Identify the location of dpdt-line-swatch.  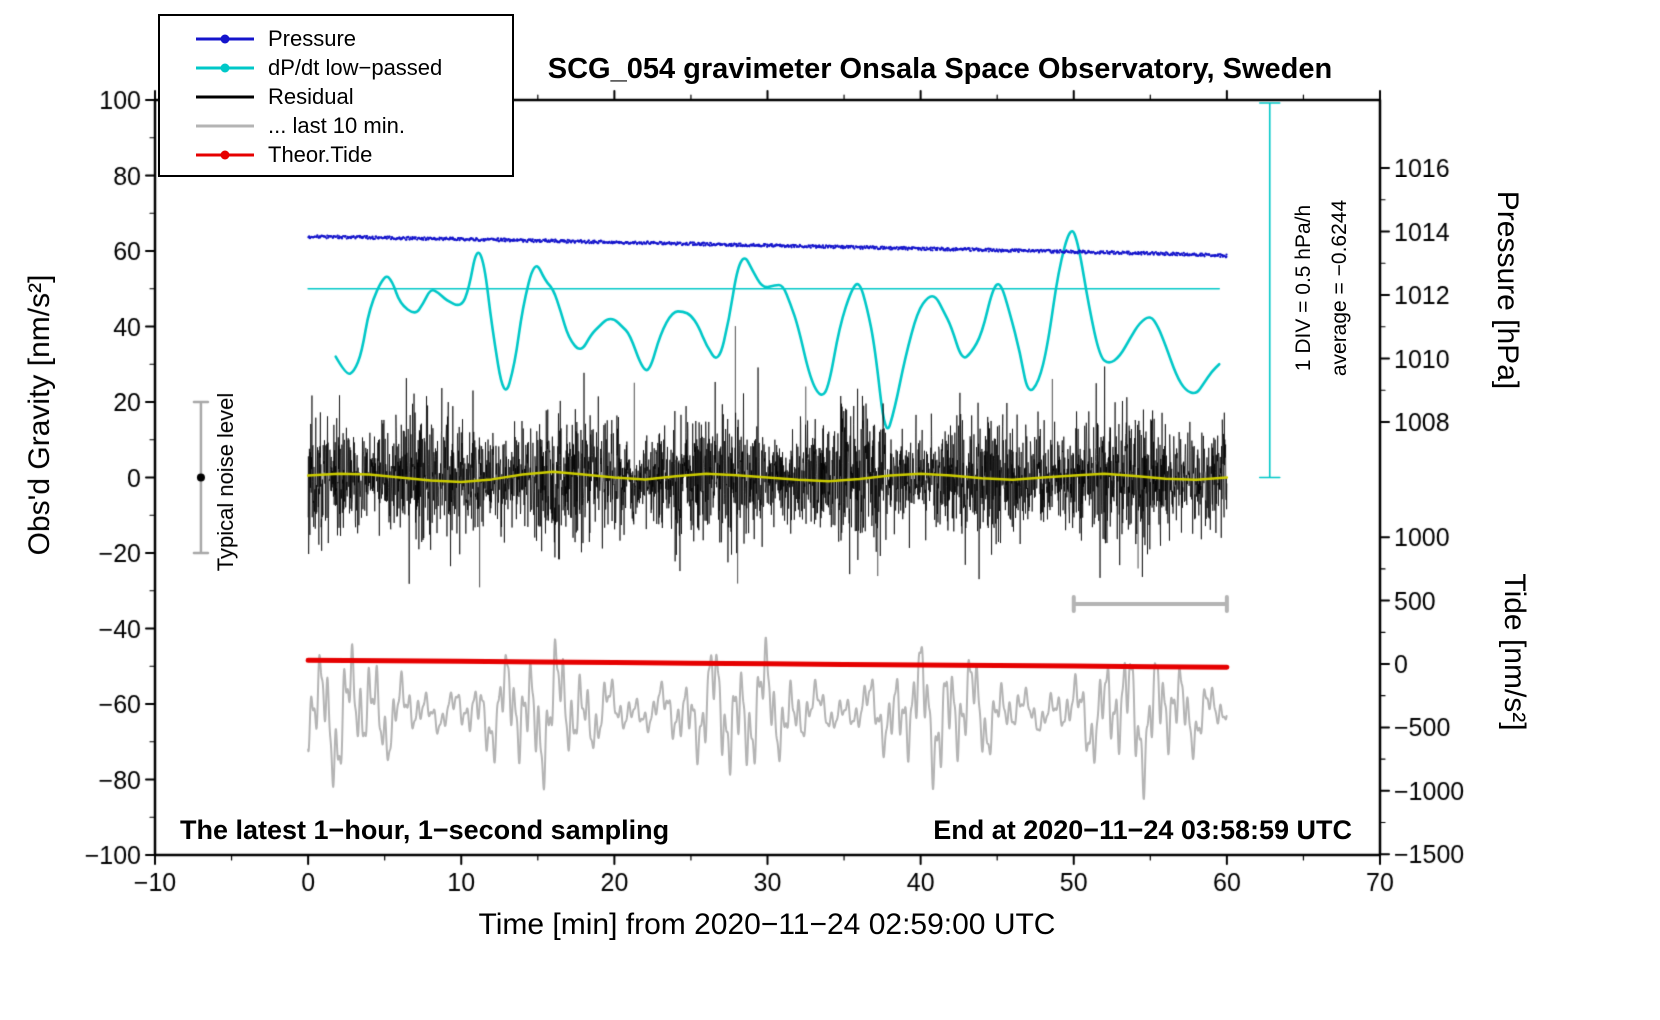
(225, 67).